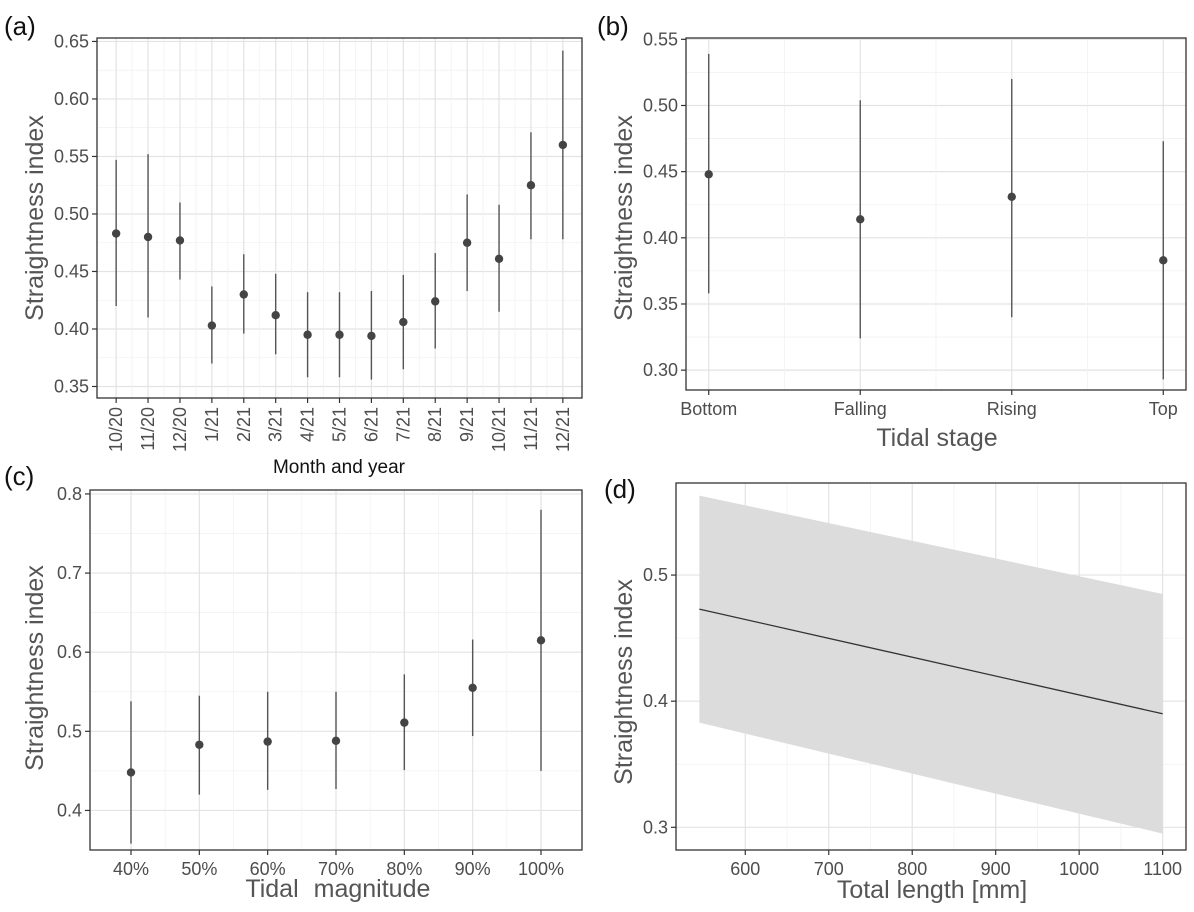 The height and width of the screenshot is (912, 1194). I want to click on panel-a-xlabel: Month and year, so click(339, 467).